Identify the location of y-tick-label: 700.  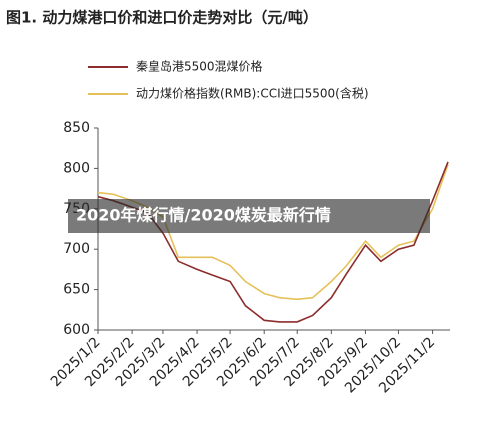
(76, 249).